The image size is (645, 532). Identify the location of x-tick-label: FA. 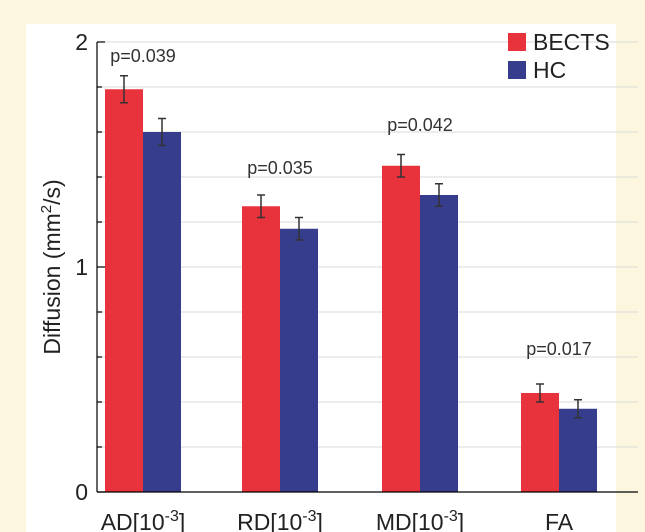
(559, 520).